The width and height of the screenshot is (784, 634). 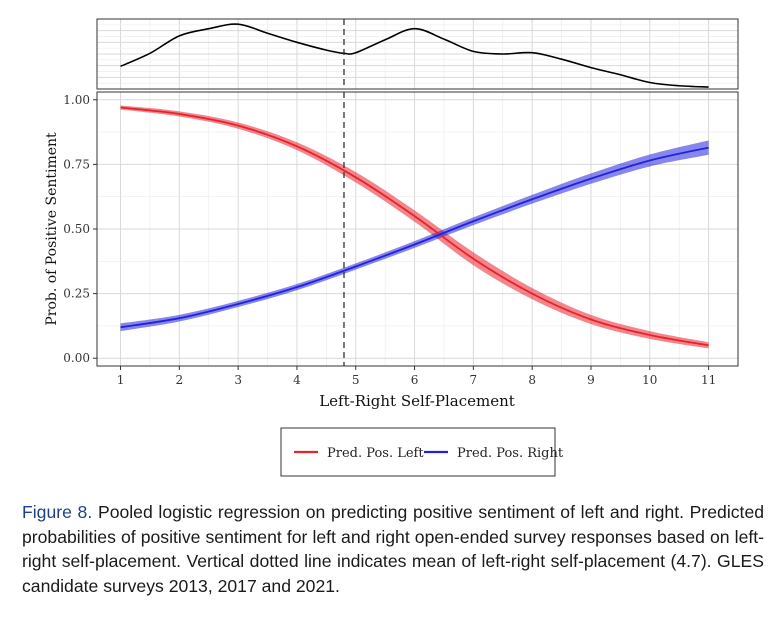 What do you see at coordinates (52, 229) in the screenshot?
I see `y-axis-label: Prob. of Positive Sentiment` at bounding box center [52, 229].